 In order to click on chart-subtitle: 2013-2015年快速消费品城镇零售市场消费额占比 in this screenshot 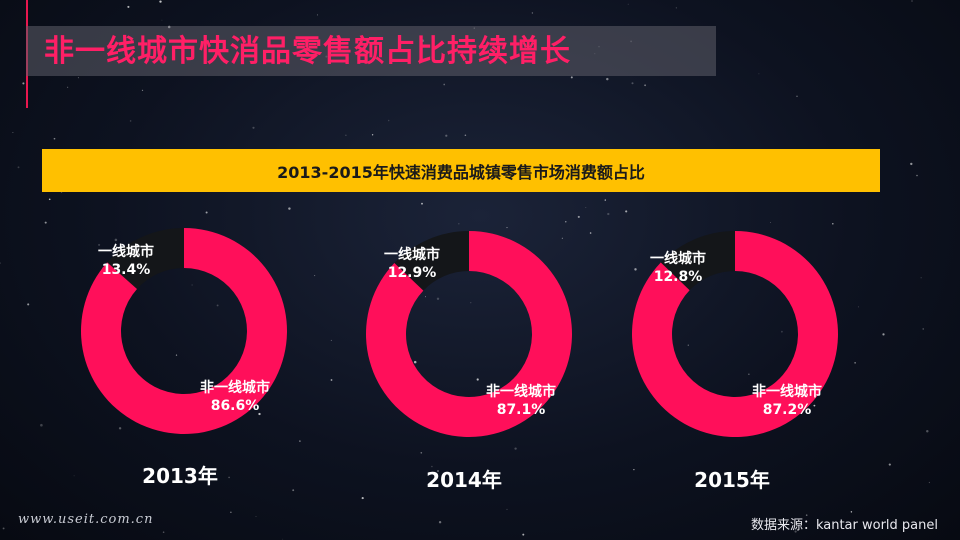, I will do `click(461, 172)`.